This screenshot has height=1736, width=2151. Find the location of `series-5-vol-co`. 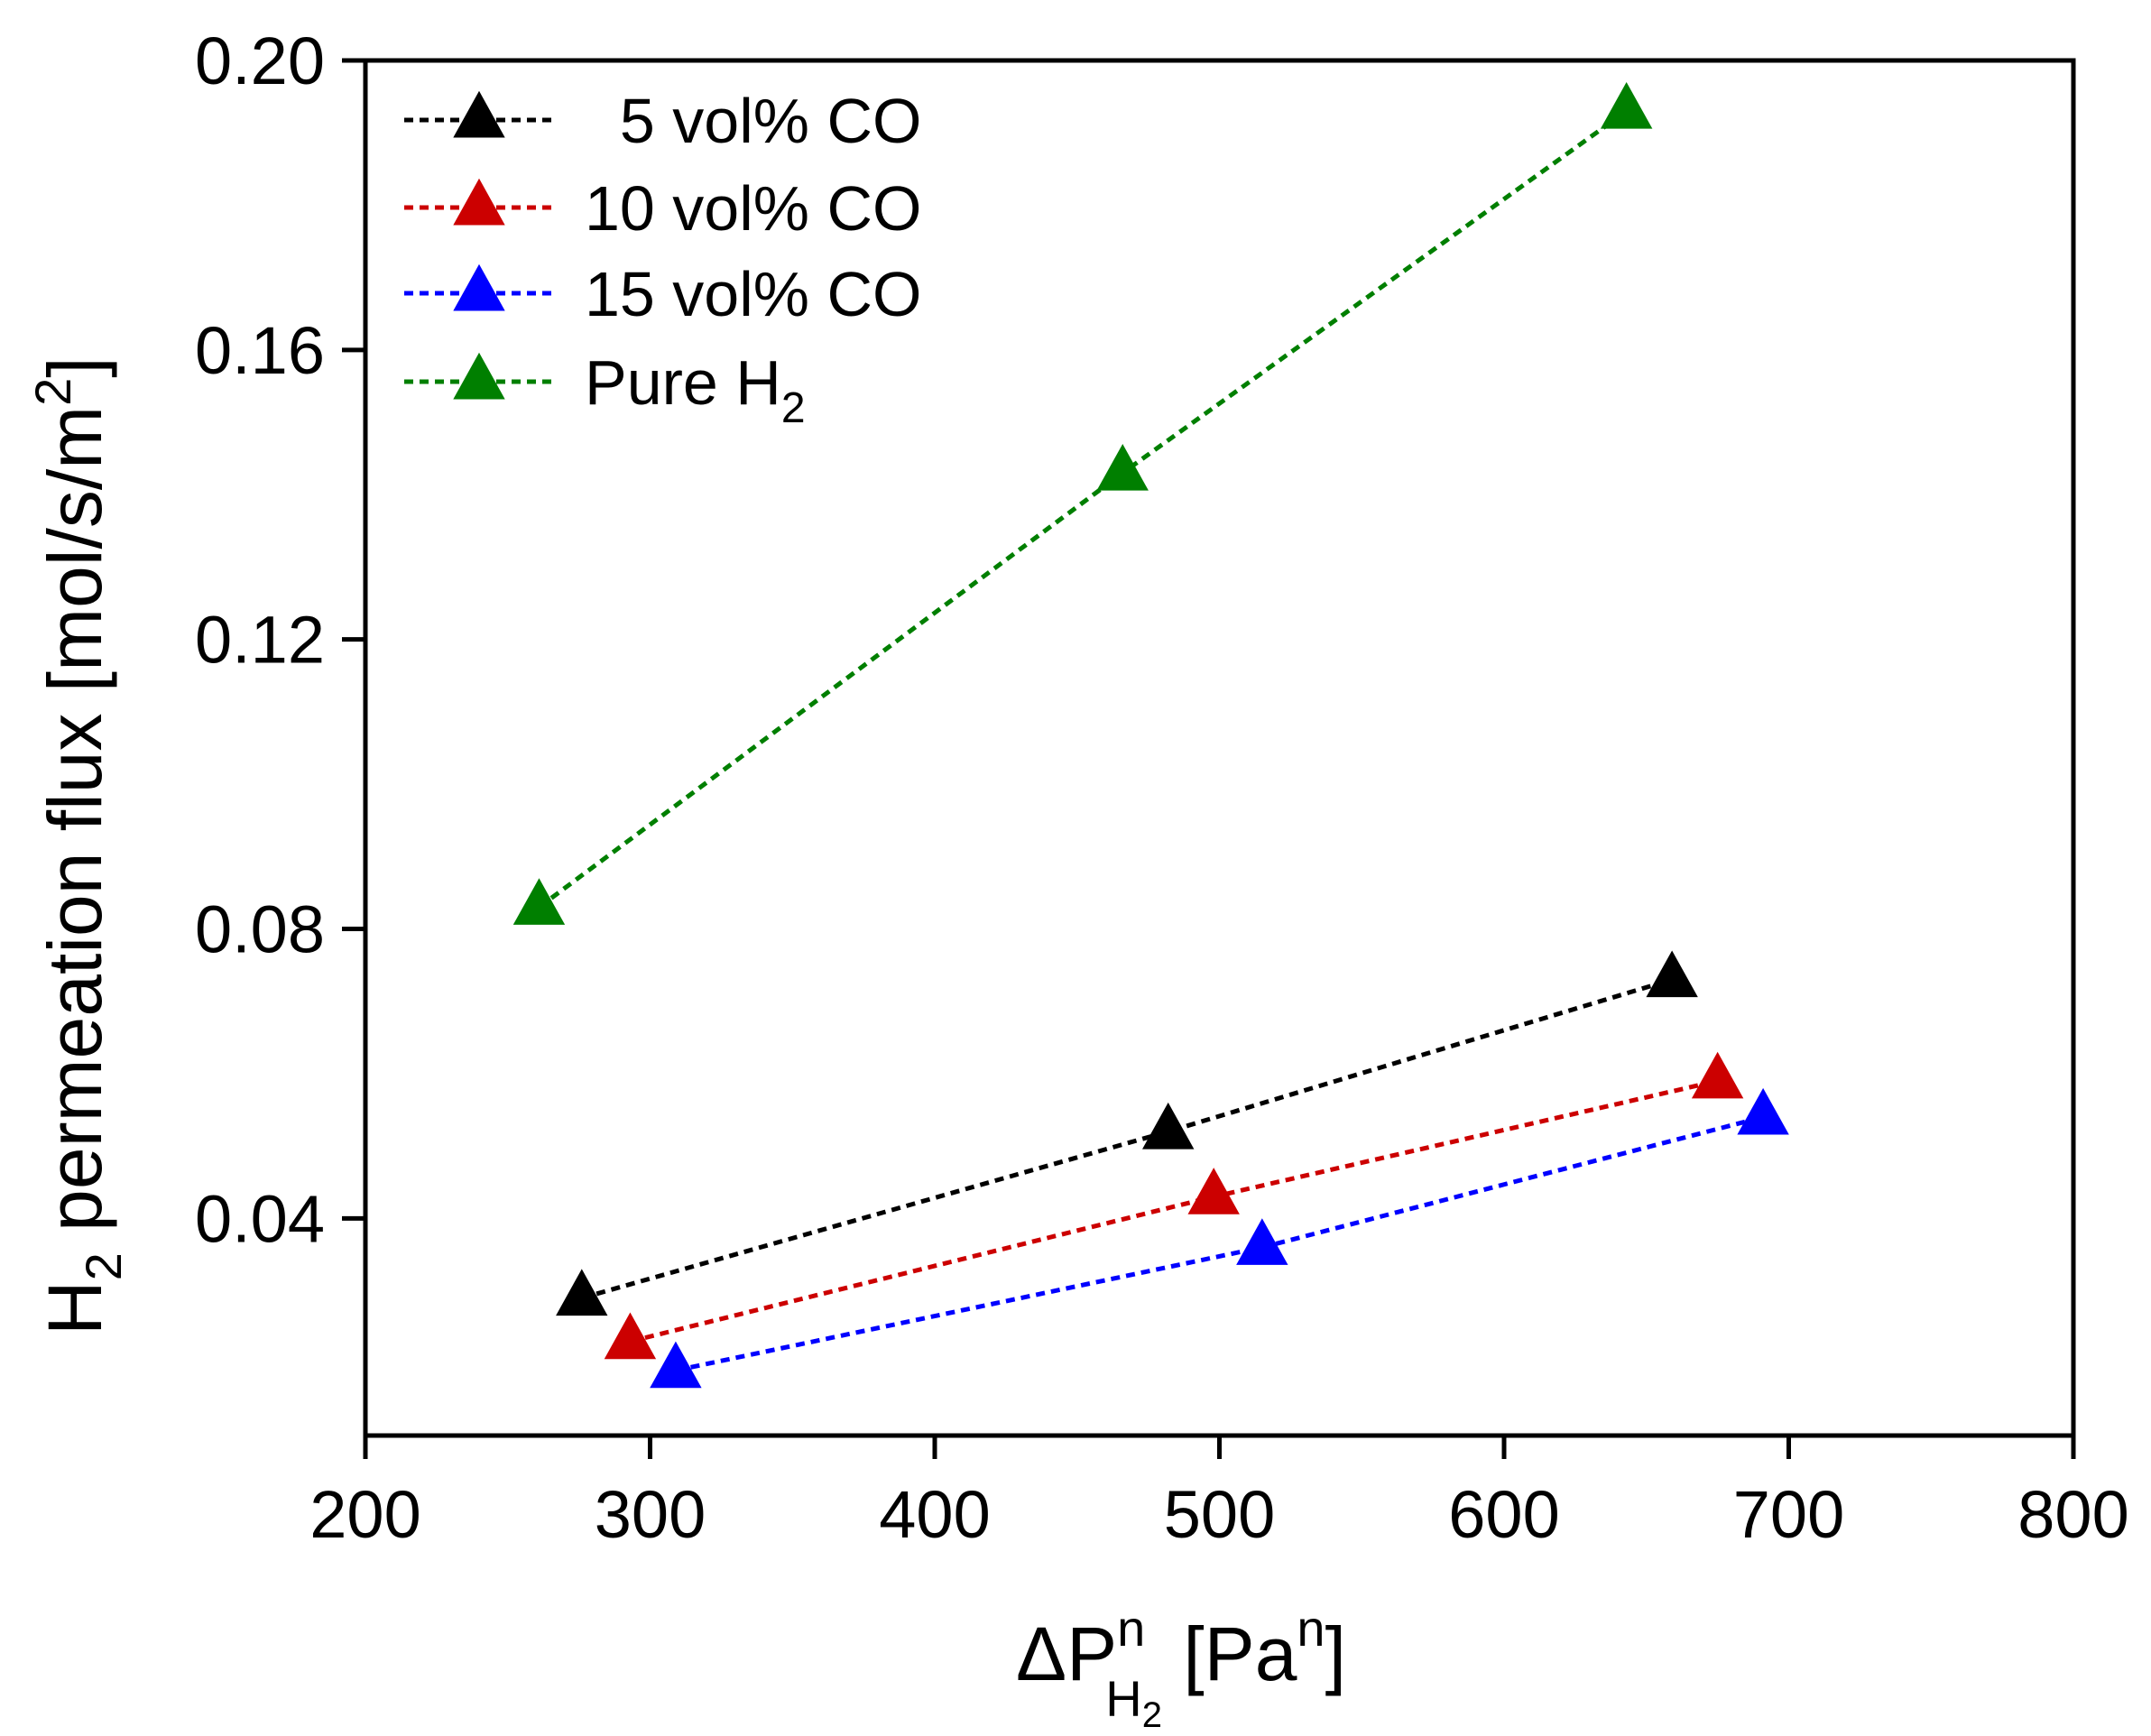

series-5-vol-co is located at coordinates (1127, 1133).